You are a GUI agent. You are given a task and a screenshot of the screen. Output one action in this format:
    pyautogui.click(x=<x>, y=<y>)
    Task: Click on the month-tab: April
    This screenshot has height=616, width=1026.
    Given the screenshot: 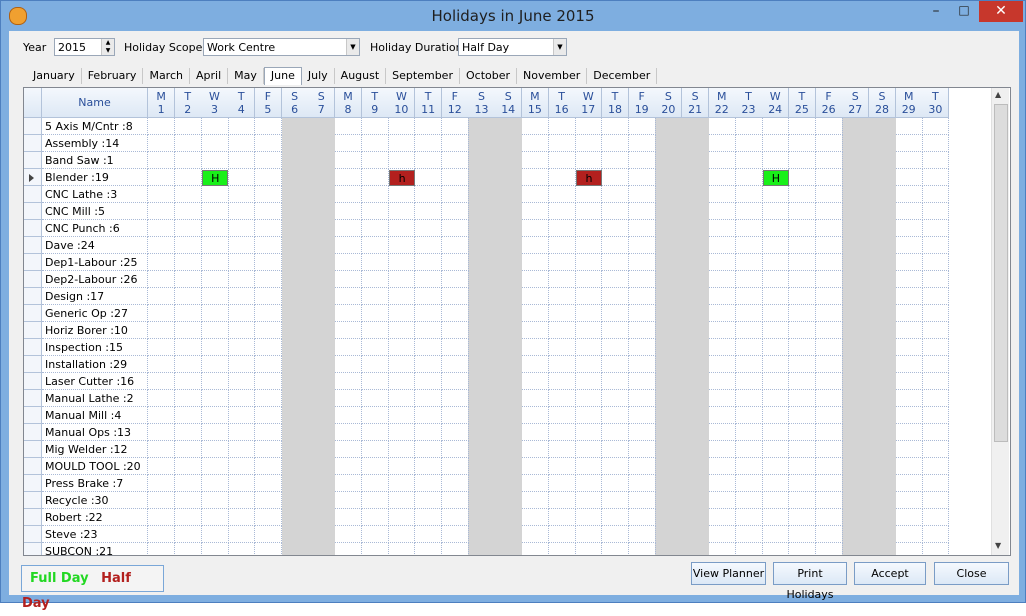 What is the action you would take?
    pyautogui.click(x=209, y=76)
    